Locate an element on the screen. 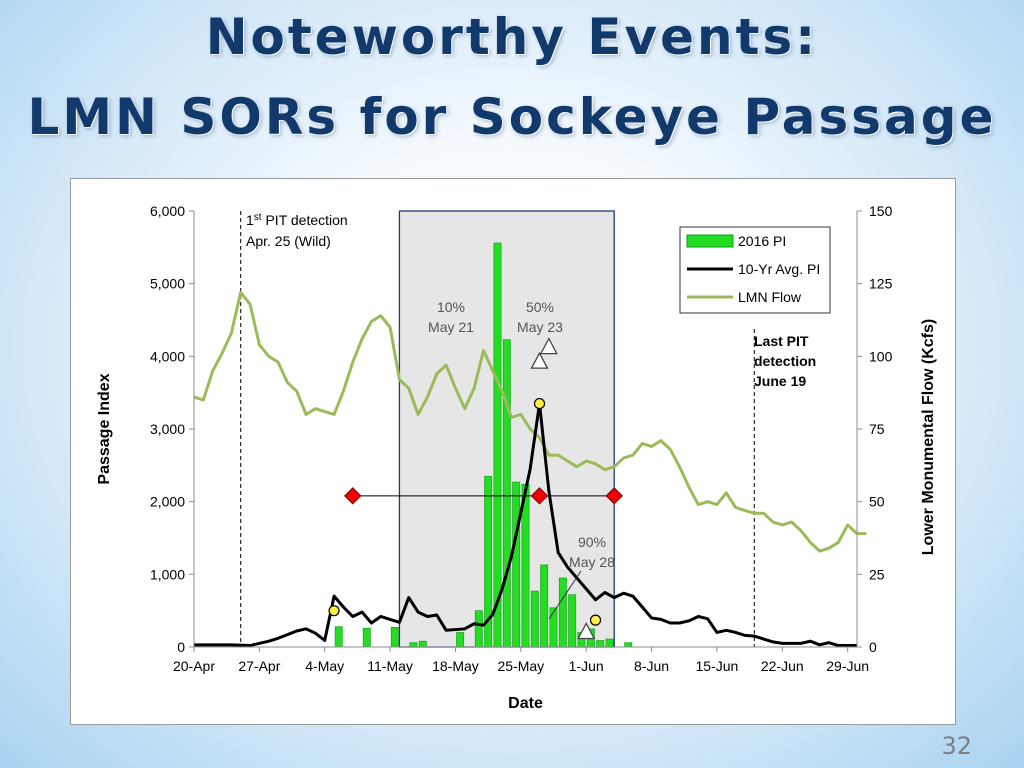  x-axis-label: Date is located at coordinates (525, 703).